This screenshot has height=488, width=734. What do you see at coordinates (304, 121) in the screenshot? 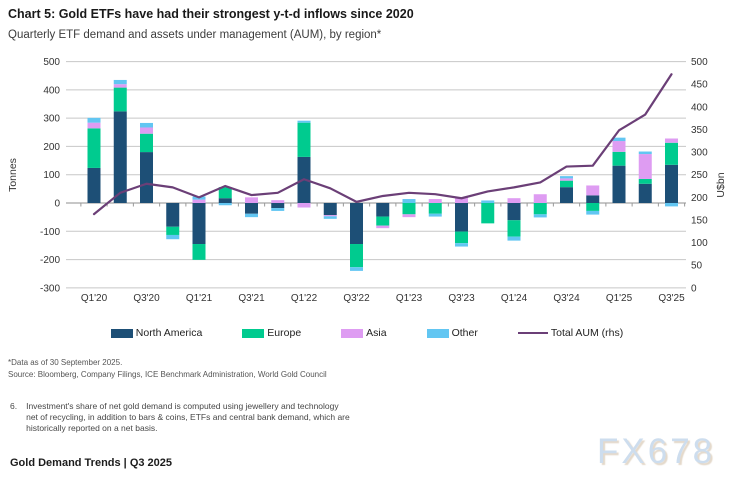
I see `bar-Q1'22-other` at bounding box center [304, 121].